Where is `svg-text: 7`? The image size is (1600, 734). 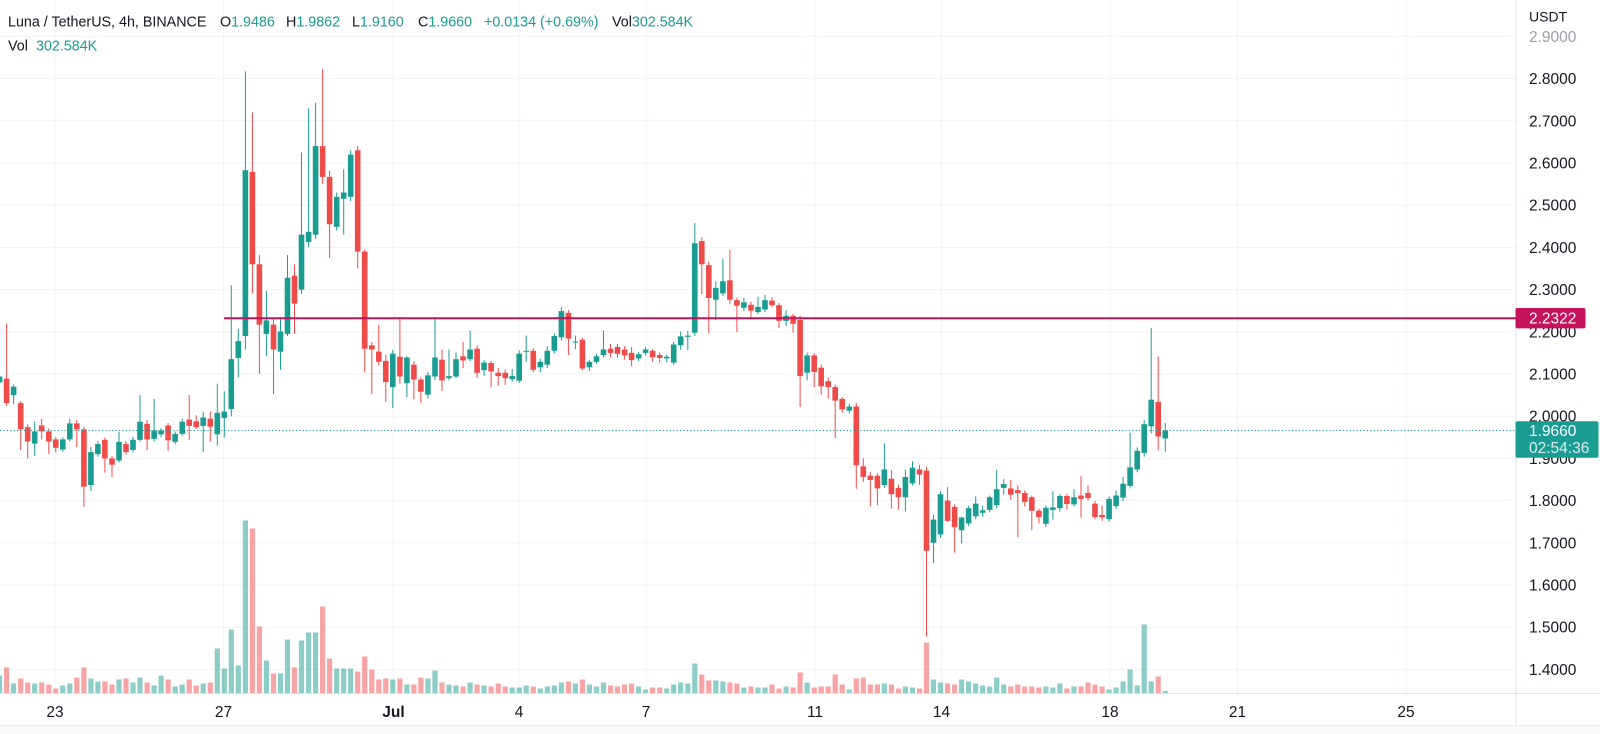 svg-text: 7 is located at coordinates (646, 712).